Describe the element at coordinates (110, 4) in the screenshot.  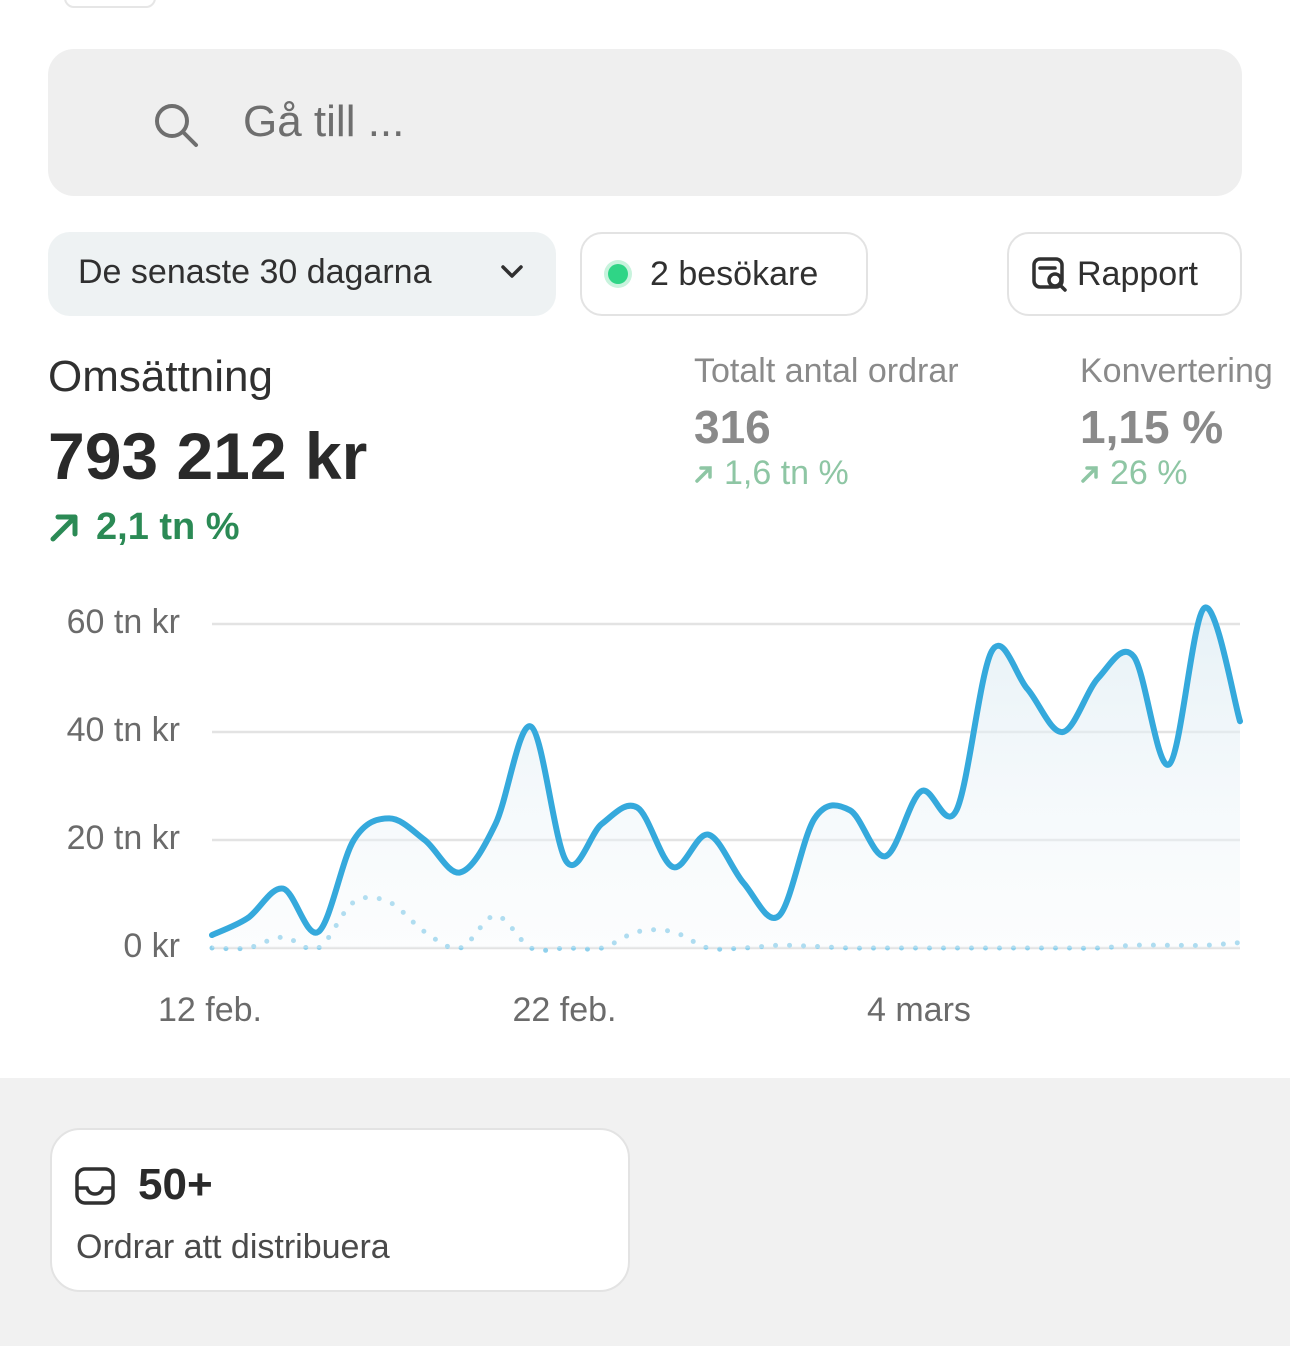
I see `top-fragment` at that location.